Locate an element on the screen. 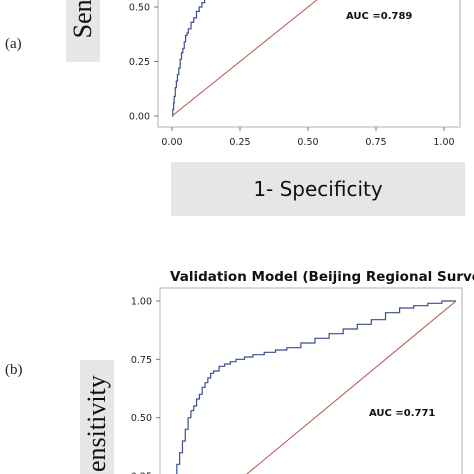 Image resolution: width=474 pixels, height=474 pixels. chartA-ytick-label-1: 0.25 is located at coordinates (139, 62).